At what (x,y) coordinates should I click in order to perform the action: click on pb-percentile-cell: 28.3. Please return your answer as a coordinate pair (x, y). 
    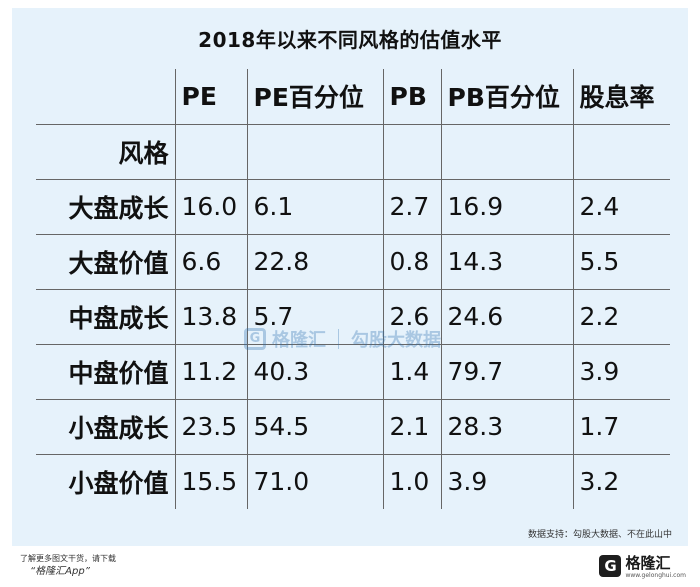
    Looking at the image, I should click on (507, 426).